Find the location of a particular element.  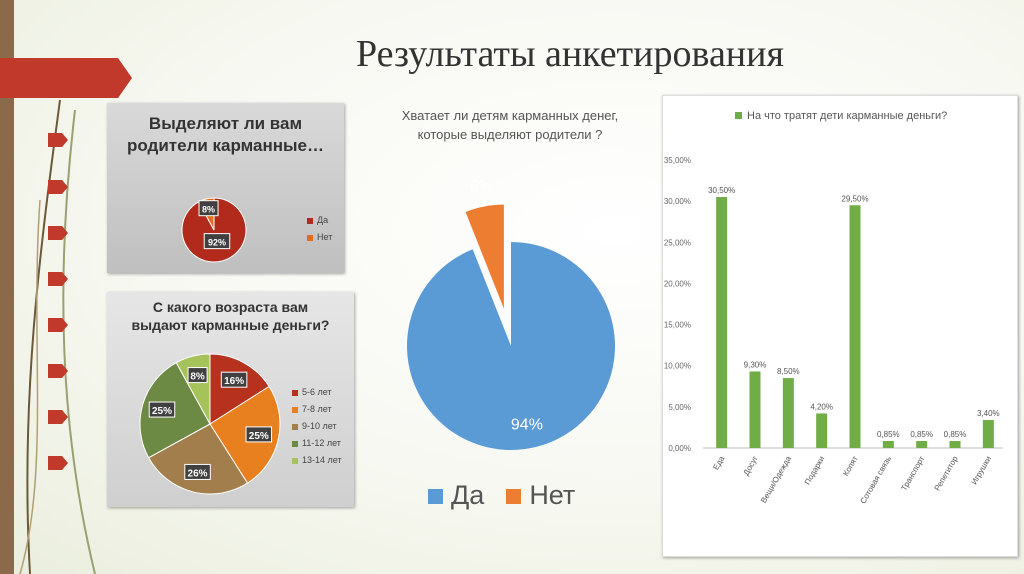

legend-label: 7-8 лет is located at coordinates (317, 409).